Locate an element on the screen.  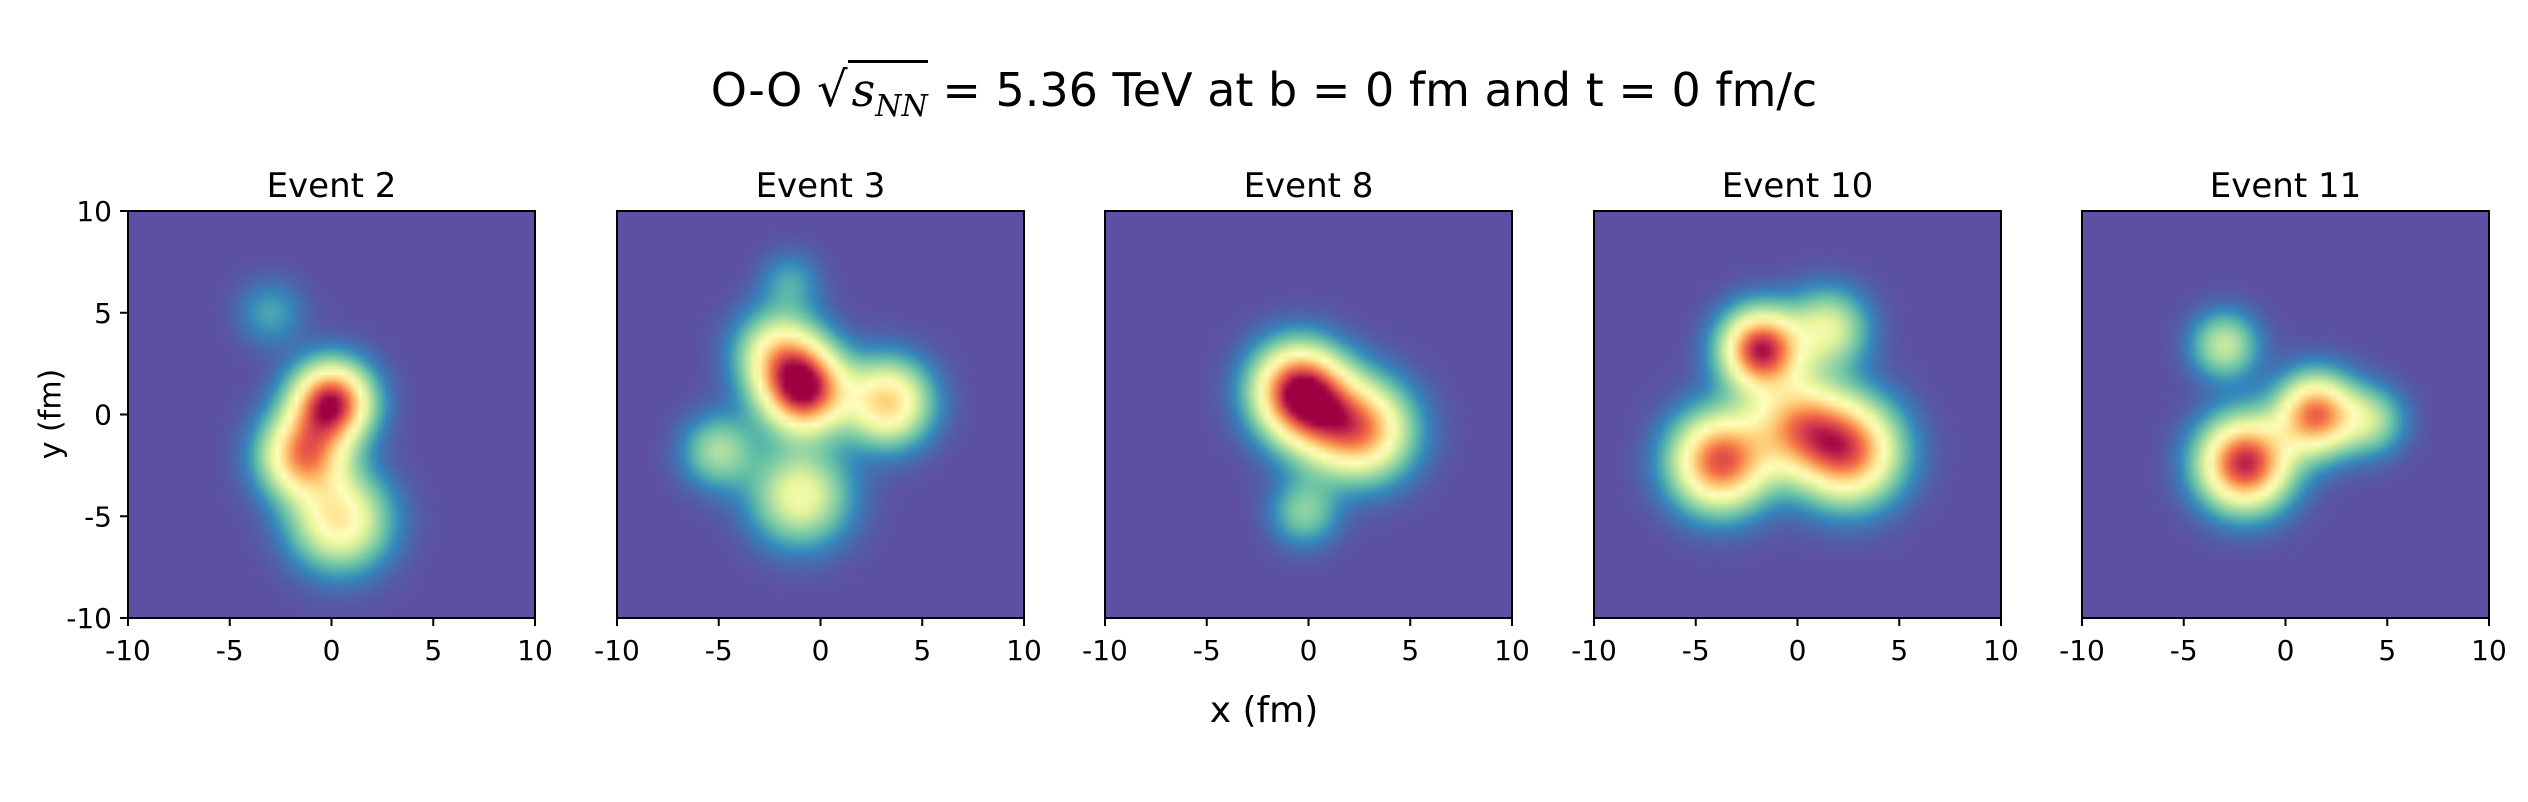
suptitle-sqrt-symbol: √ is located at coordinates (832, 90).